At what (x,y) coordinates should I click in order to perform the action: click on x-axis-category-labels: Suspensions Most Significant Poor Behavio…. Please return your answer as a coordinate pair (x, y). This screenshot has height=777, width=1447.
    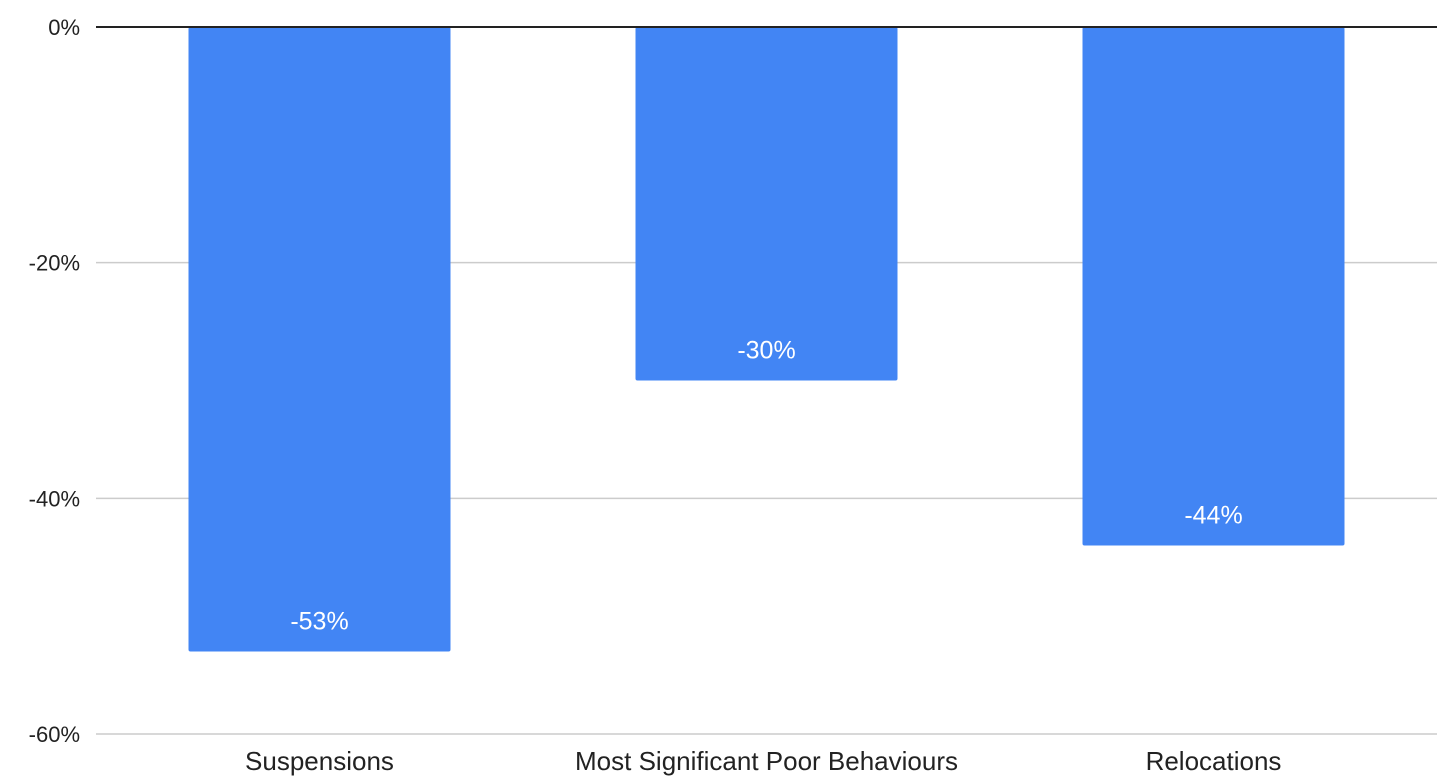
    Looking at the image, I should click on (763, 761).